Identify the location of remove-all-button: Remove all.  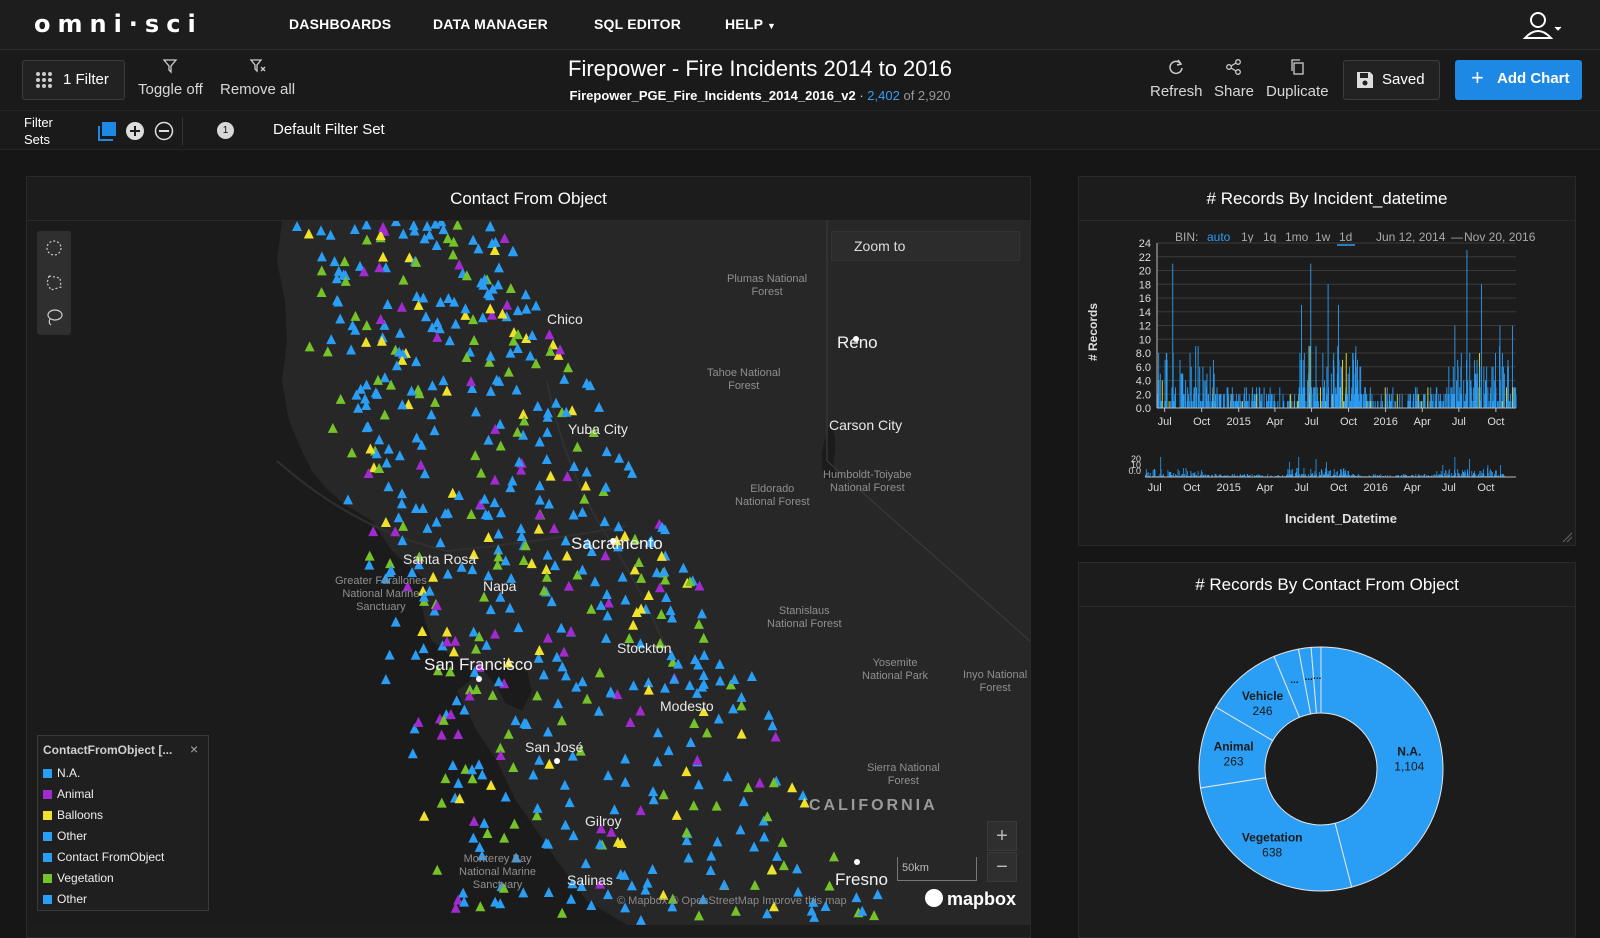
(257, 78).